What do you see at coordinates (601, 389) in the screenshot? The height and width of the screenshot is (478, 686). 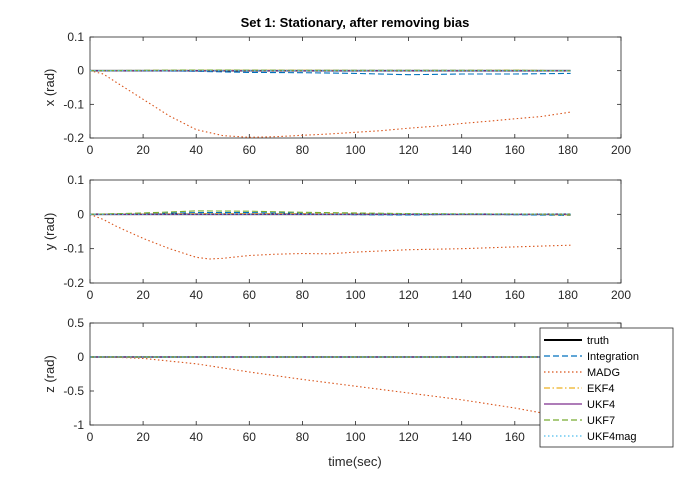 I see `legend-label-ekf4: EKF4` at bounding box center [601, 389].